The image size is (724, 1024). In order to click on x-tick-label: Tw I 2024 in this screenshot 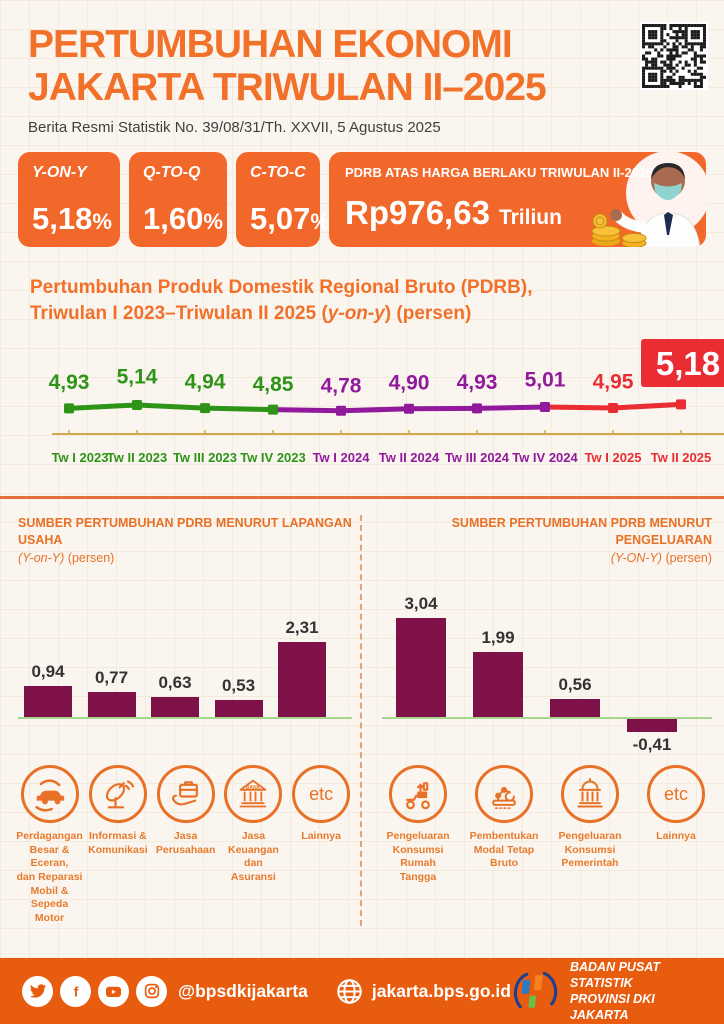, I will do `click(342, 457)`.